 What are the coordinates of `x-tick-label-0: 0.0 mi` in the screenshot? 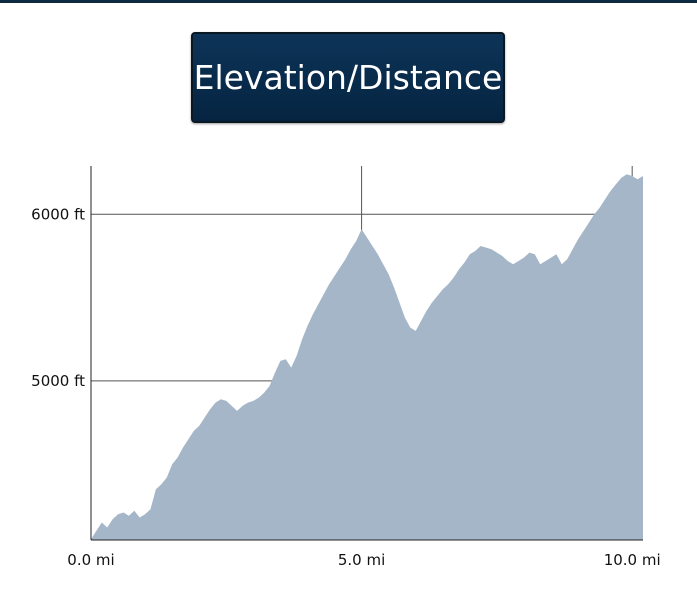 It's located at (90, 560).